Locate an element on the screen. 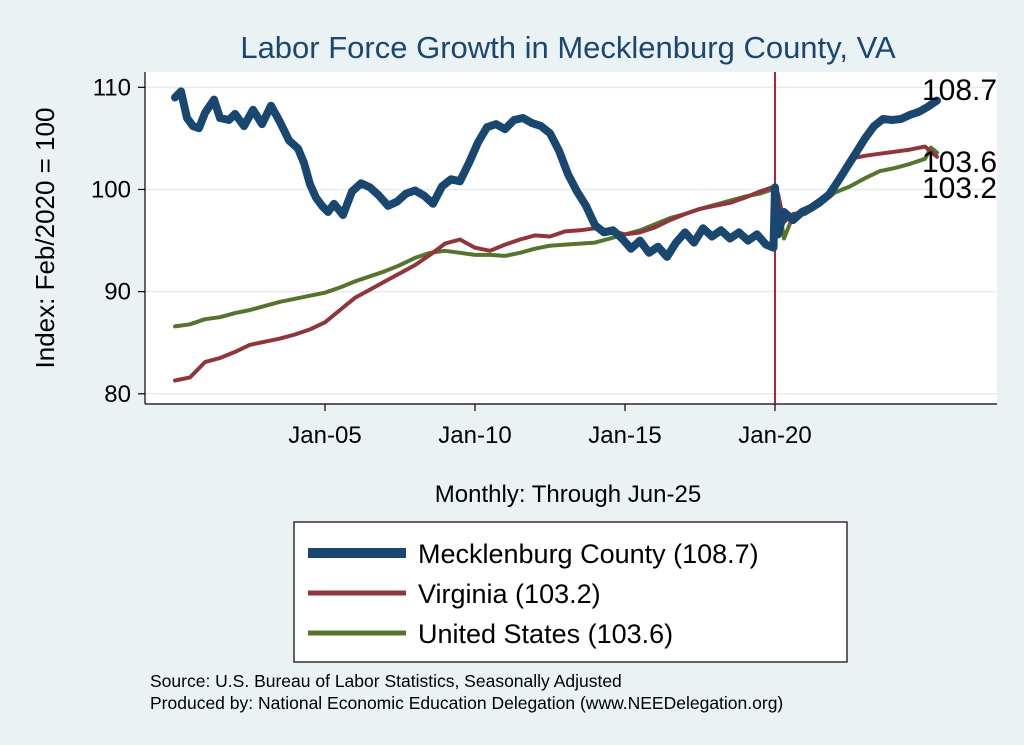 This screenshot has height=745, width=1024. legend-label-mecklenburg-county: Mecklenburg County (108.7) is located at coordinates (588, 554).